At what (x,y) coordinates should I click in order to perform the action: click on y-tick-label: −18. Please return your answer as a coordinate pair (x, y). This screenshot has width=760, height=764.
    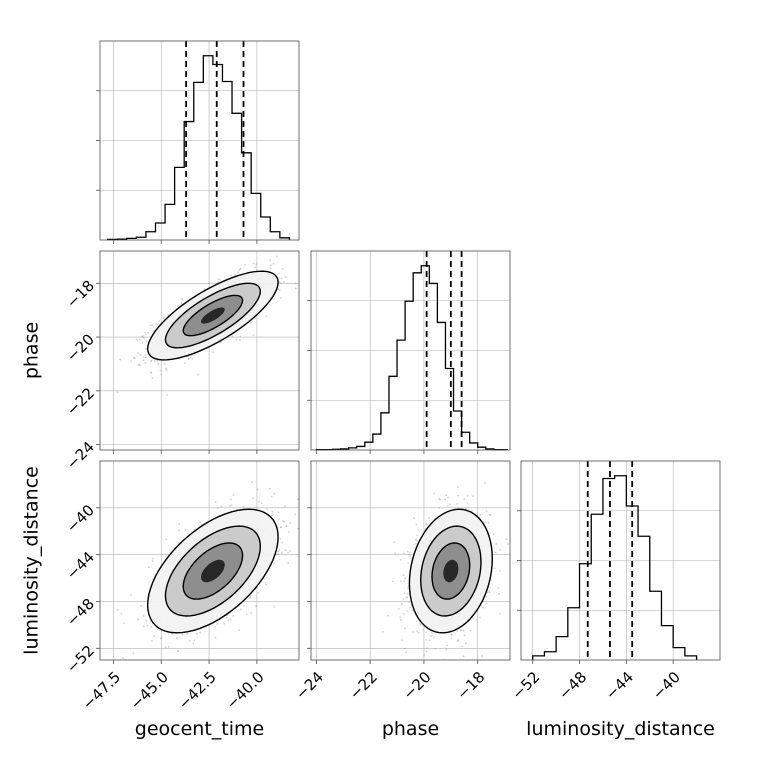
    Looking at the image, I should click on (80, 294).